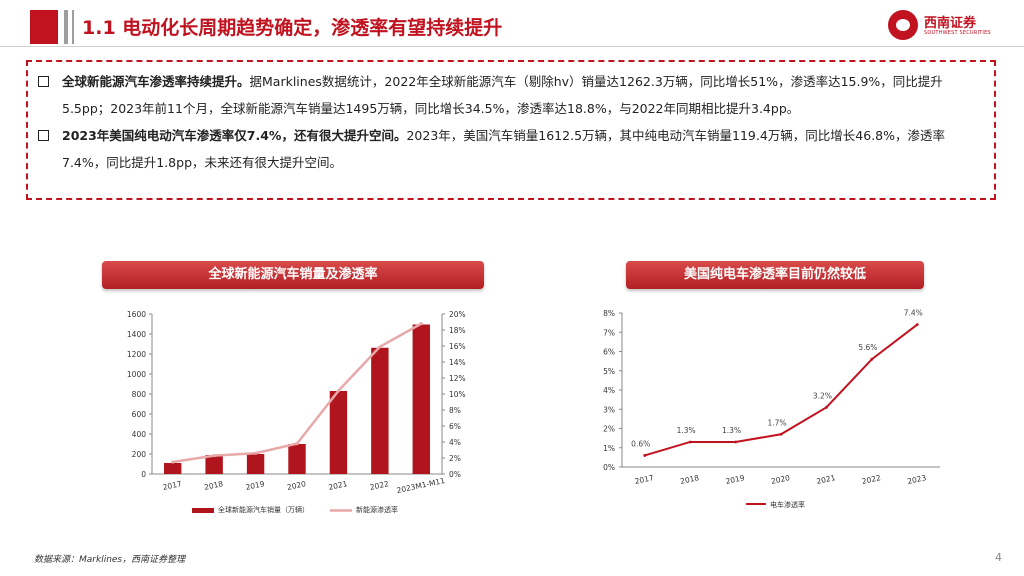  What do you see at coordinates (457, 394) in the screenshot?
I see `y-tick-label-right: 10%` at bounding box center [457, 394].